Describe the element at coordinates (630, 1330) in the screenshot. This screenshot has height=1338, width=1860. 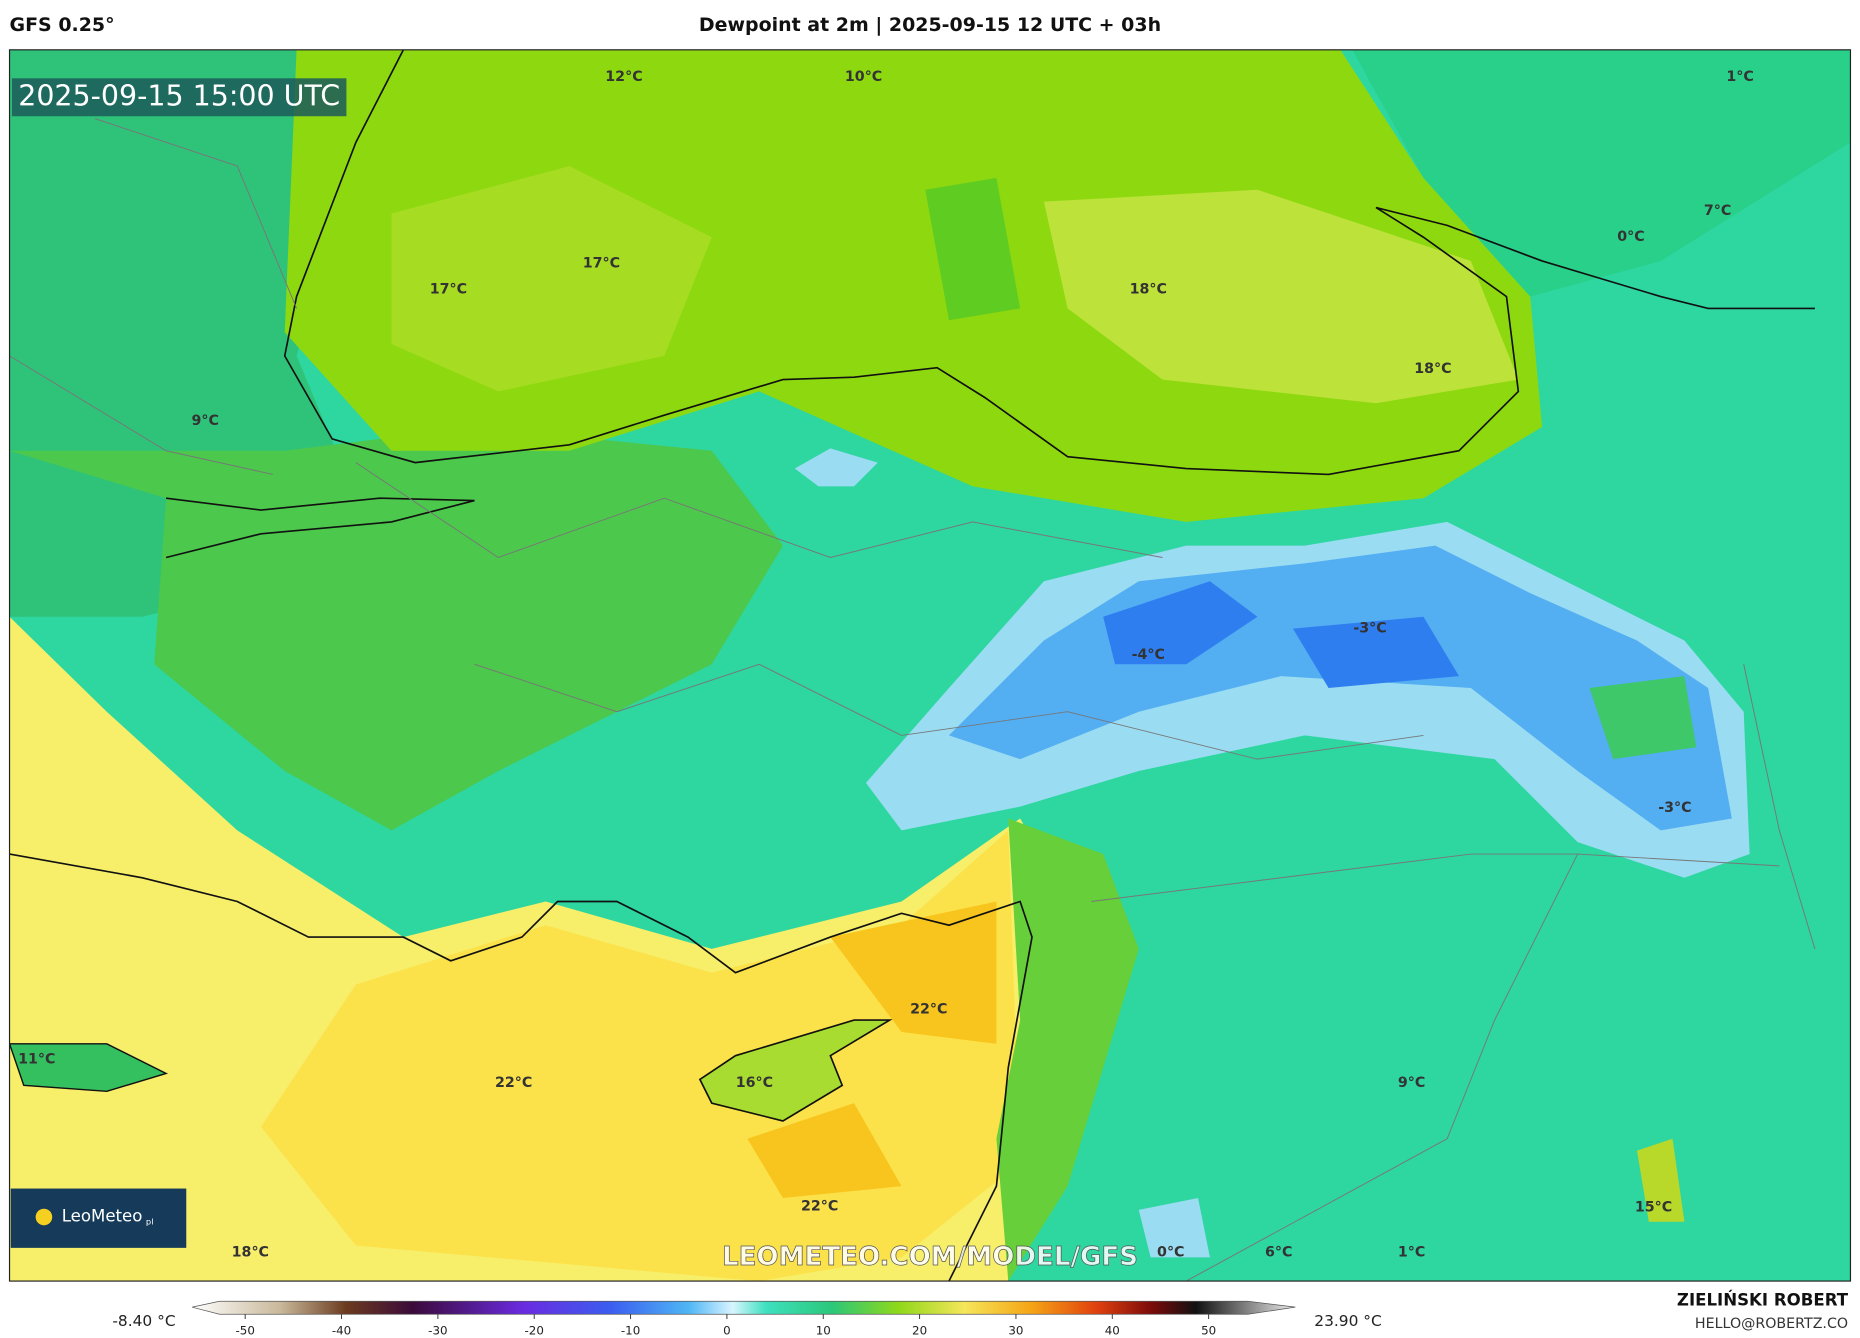
I see `colorbar-tick-label: -10` at that location.